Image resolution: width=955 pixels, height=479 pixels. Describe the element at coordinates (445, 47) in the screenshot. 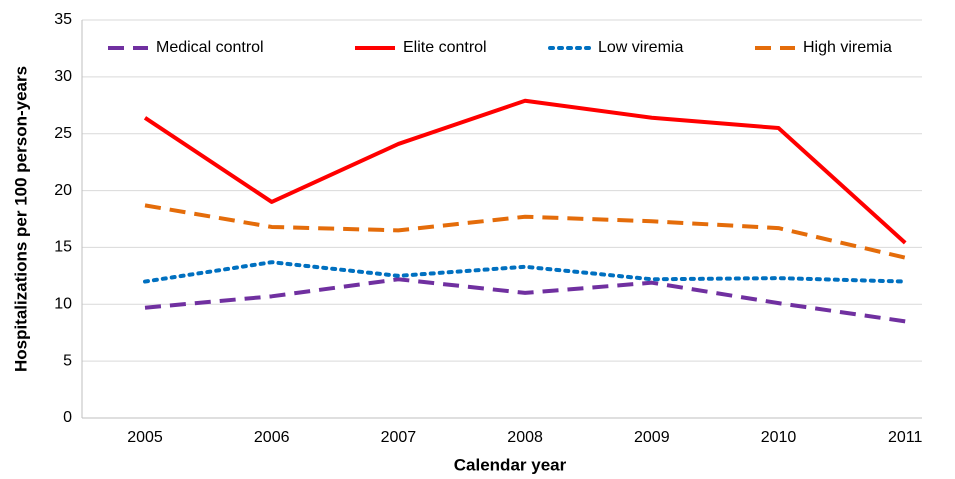

I see `legend-label: Elite control` at that location.